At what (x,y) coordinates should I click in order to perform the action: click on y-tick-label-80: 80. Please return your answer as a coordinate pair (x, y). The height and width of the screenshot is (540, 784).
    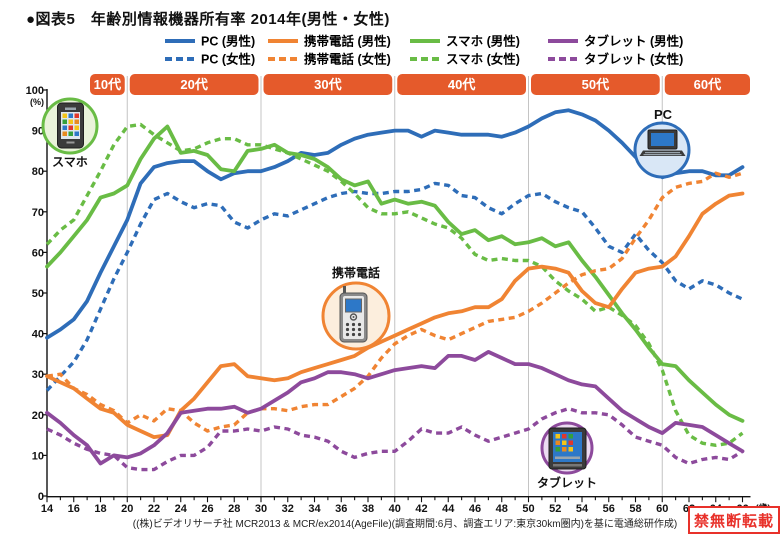
    Looking at the image, I should click on (38, 172).